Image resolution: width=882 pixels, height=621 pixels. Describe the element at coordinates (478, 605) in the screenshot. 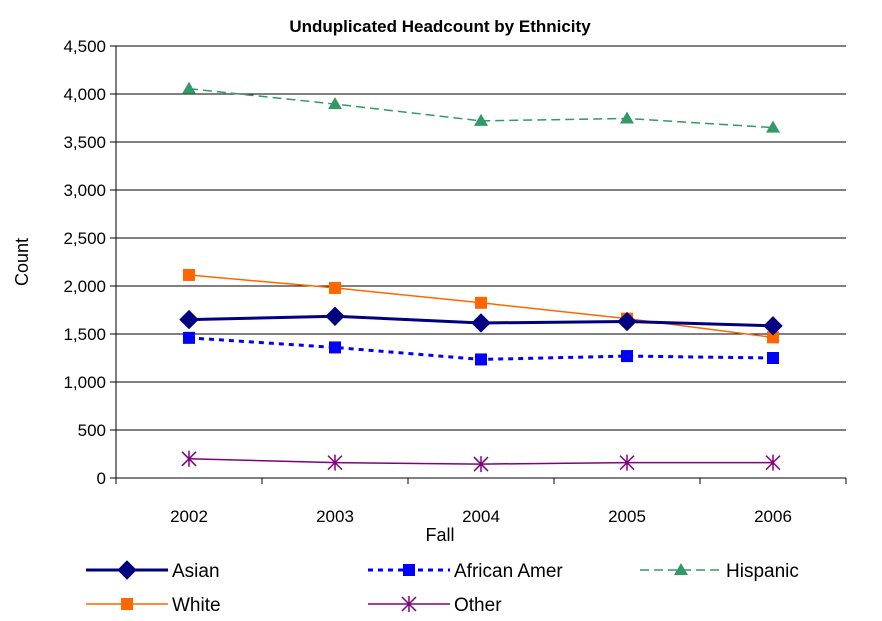

I see `legend-label: Other` at that location.